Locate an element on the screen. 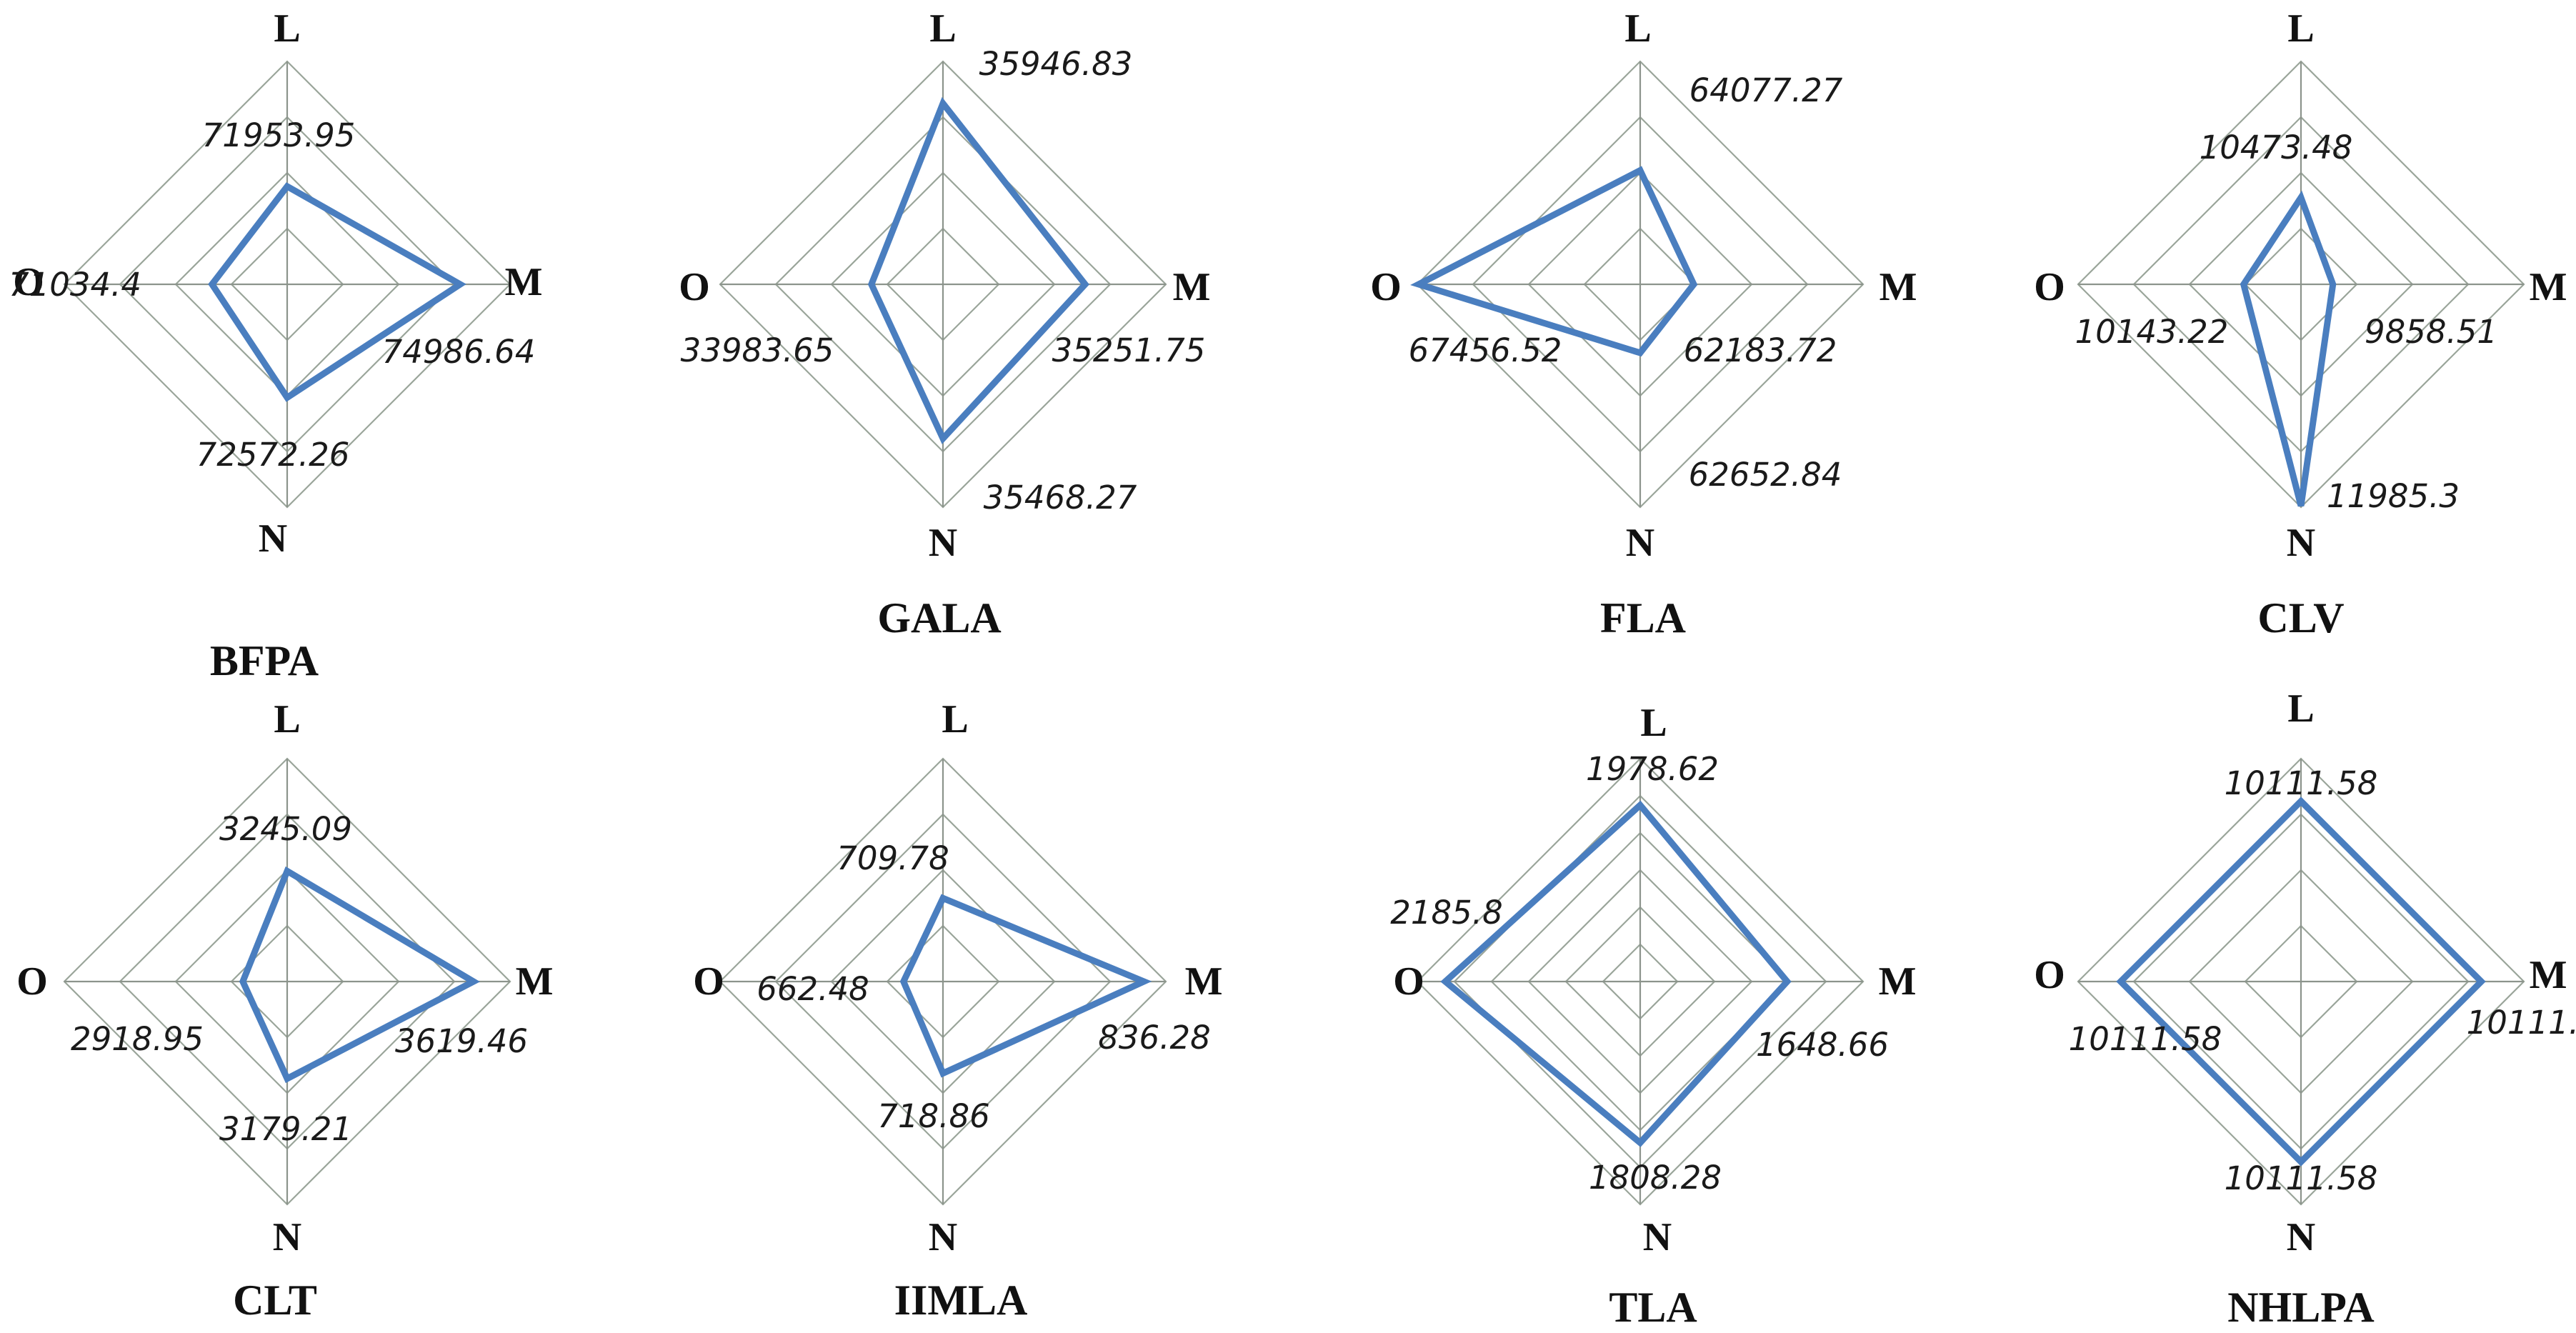 The height and width of the screenshot is (1333, 2576). chart-title: BFPA is located at coordinates (265, 660).